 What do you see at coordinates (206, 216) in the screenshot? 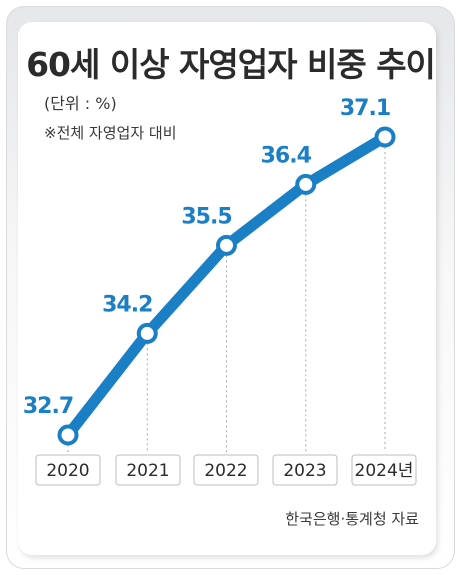
I see `data-label-2: 35.5` at bounding box center [206, 216].